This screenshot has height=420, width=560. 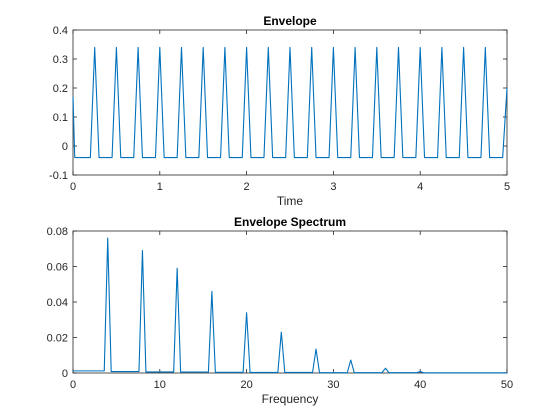 What do you see at coordinates (160, 385) in the screenshot?
I see `spectrum-xtick-label: 10` at bounding box center [160, 385].